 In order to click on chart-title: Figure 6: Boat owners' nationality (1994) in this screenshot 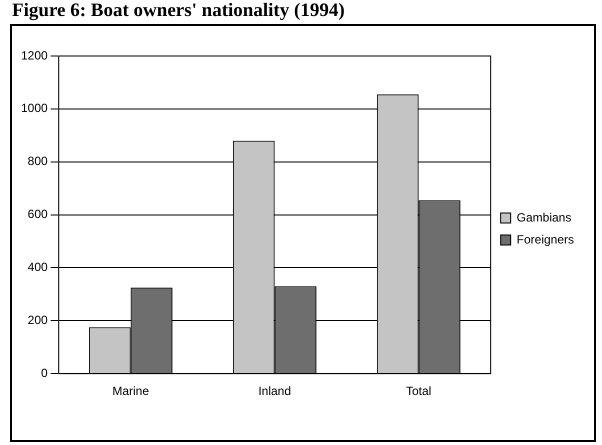, I will do `click(178, 11)`.